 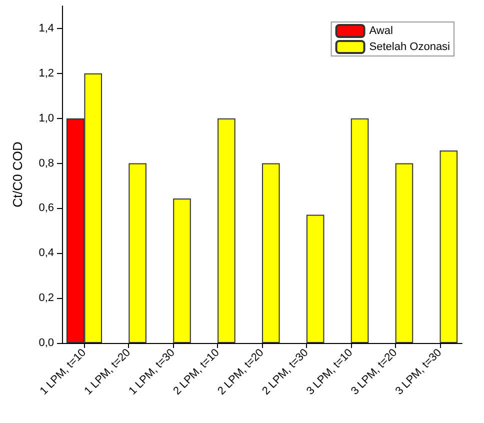 I want to click on y-axis-title: Ct/C0 COD, so click(x=17, y=175).